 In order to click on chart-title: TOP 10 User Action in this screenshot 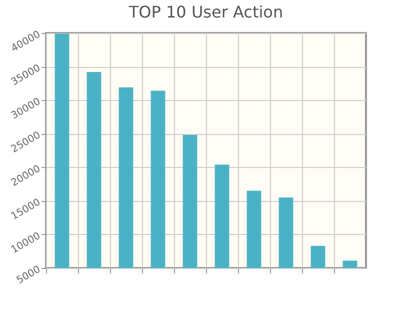, I will do `click(206, 12)`.